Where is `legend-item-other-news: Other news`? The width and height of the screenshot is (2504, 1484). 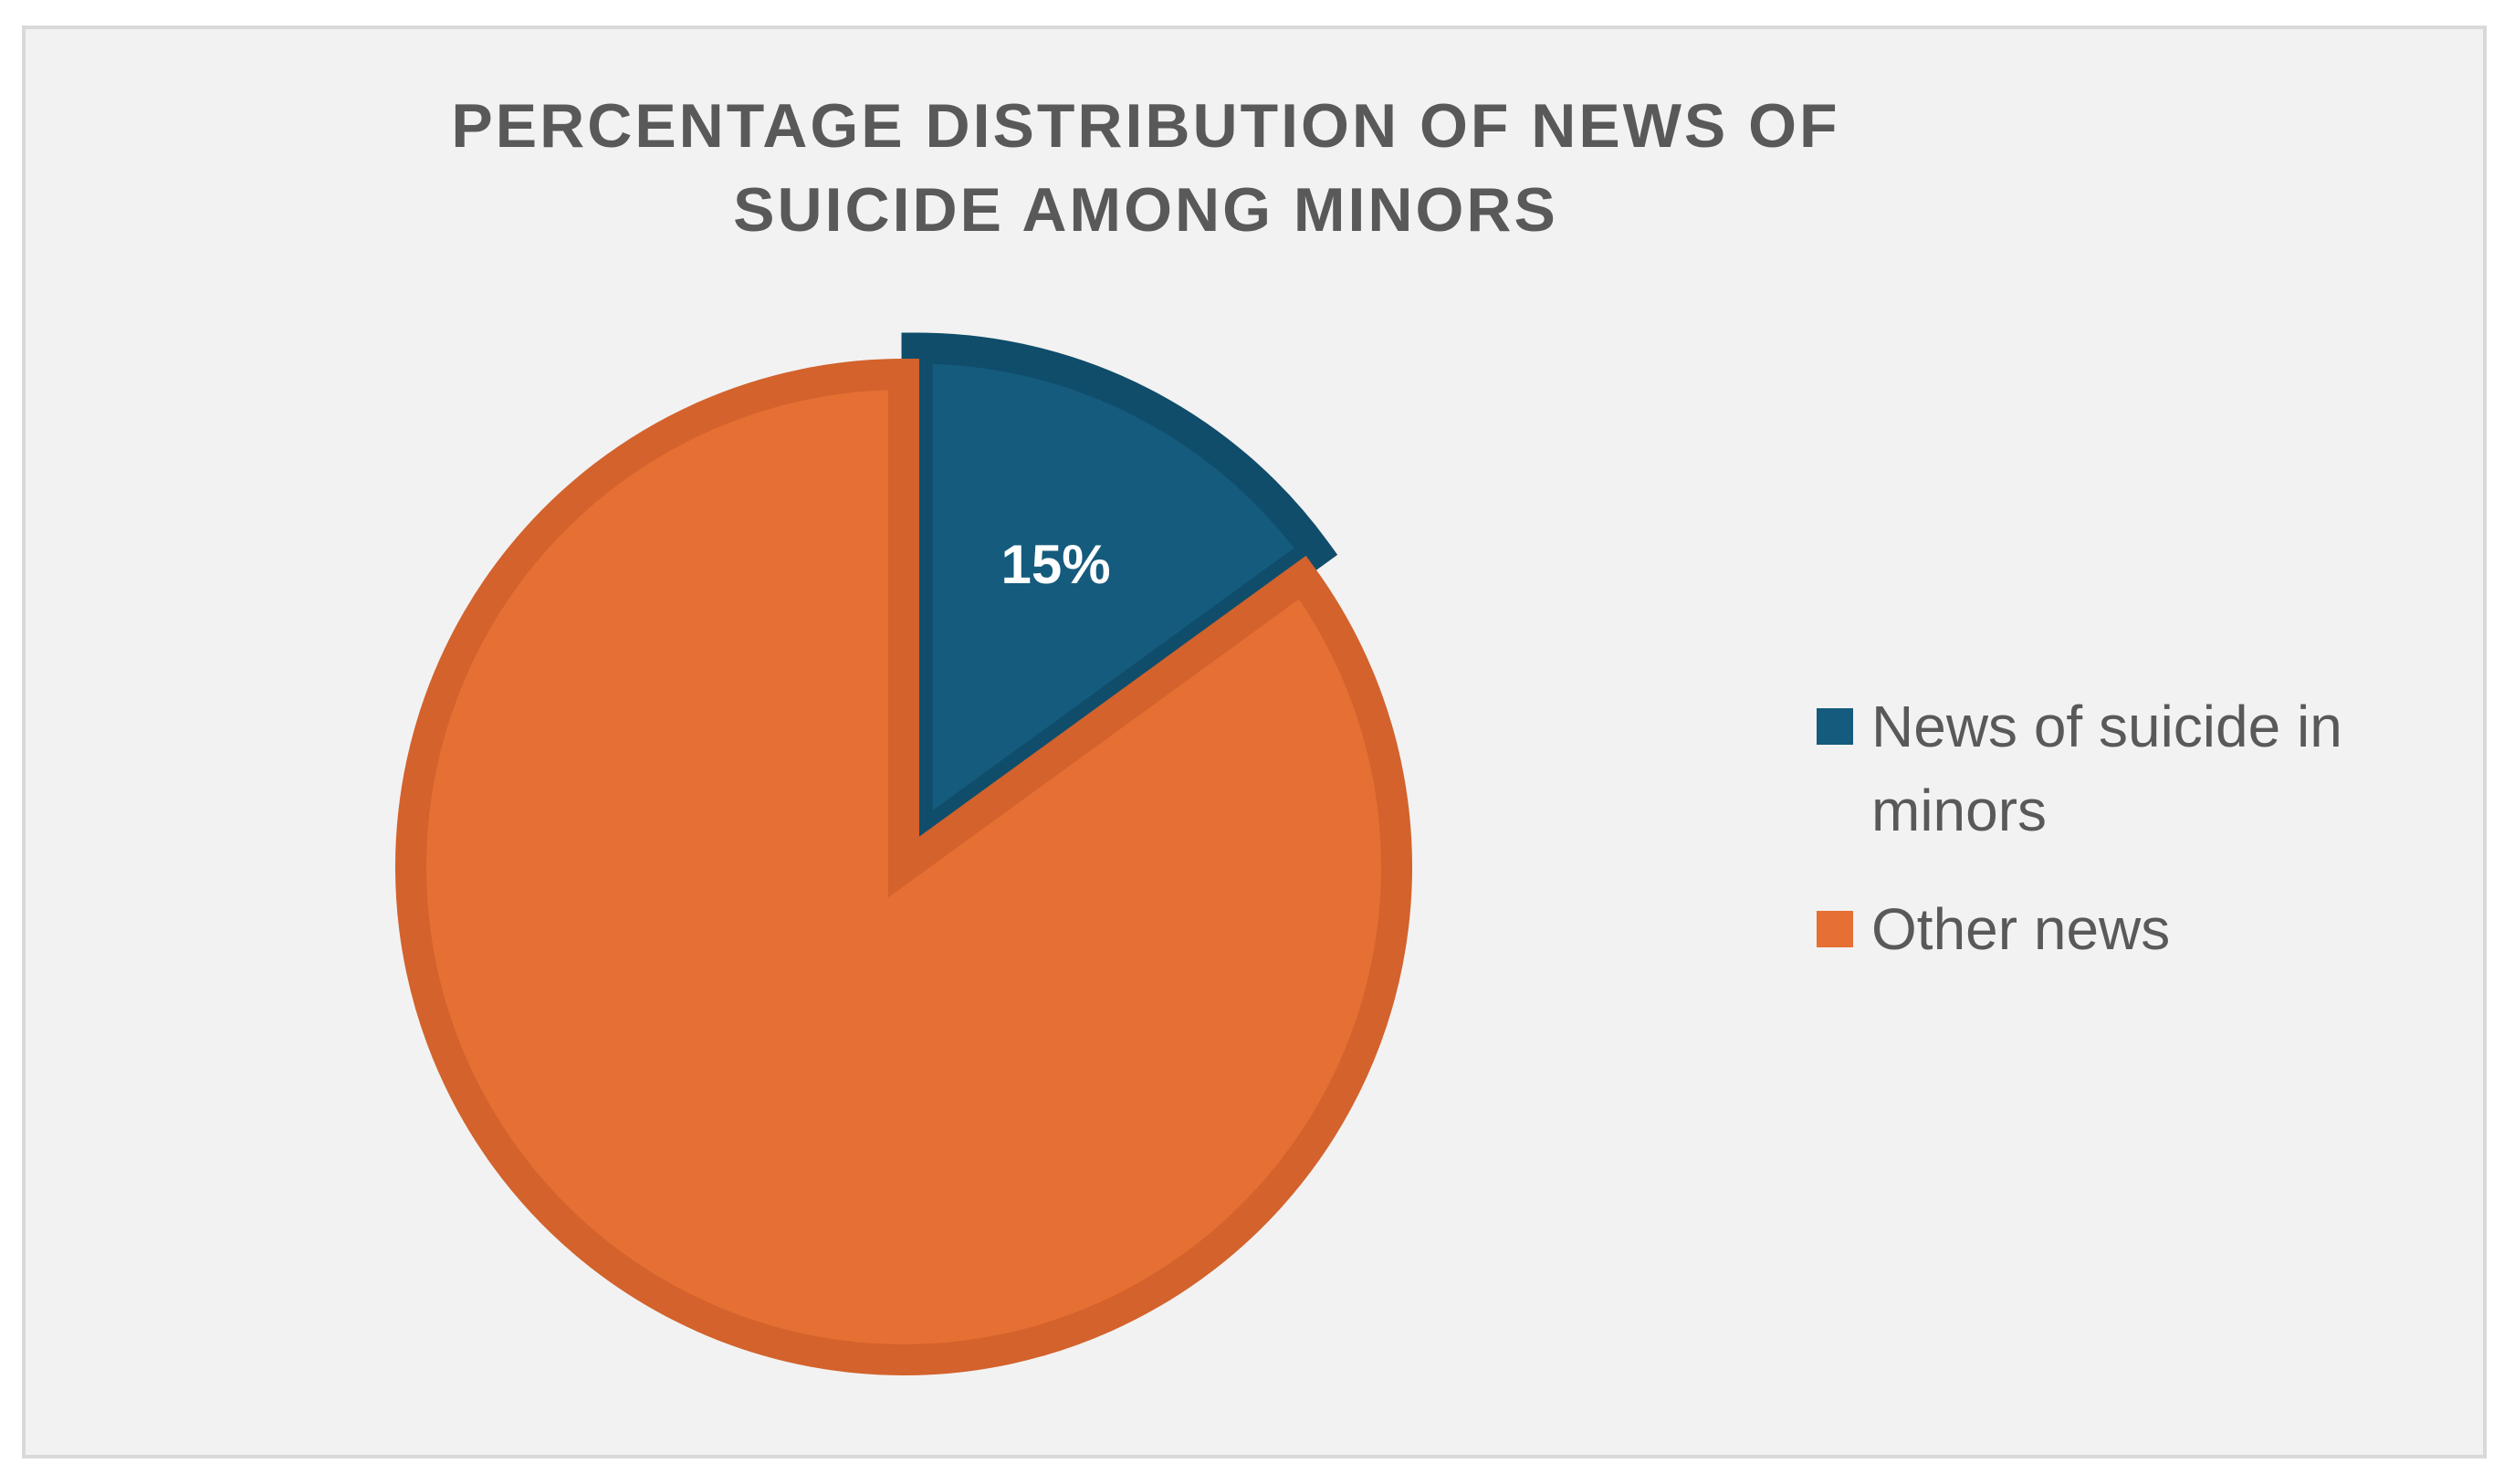 legend-item-other-news: Other news is located at coordinates (2136, 929).